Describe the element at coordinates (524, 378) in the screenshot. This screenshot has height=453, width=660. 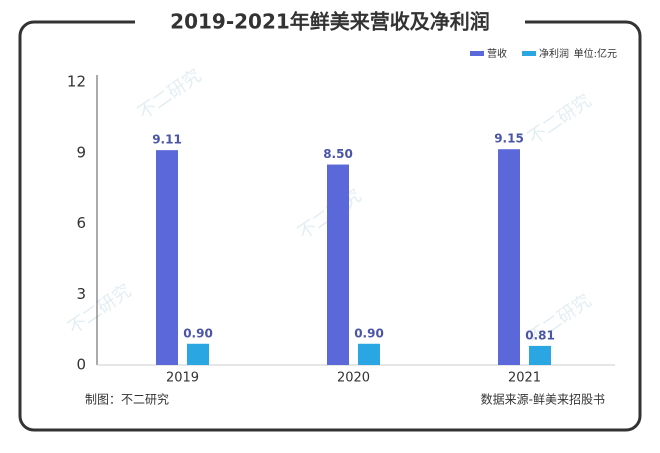
I see `x-tick-label: 2021` at that location.